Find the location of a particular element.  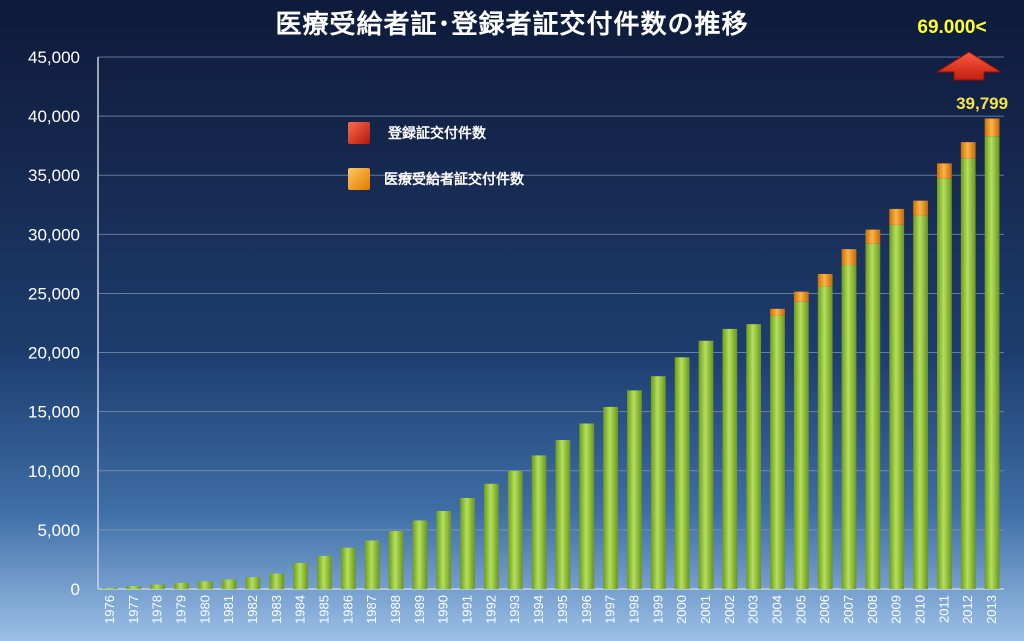

x-tick-label: 1987 is located at coordinates (371, 609).